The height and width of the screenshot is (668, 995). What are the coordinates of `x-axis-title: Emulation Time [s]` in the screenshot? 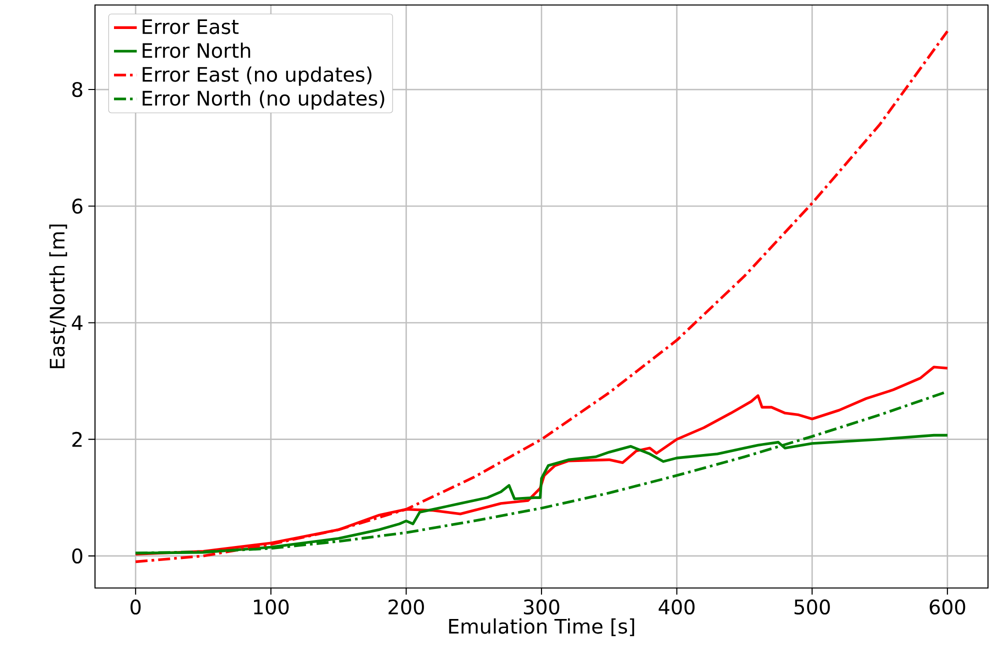 It's located at (541, 627).